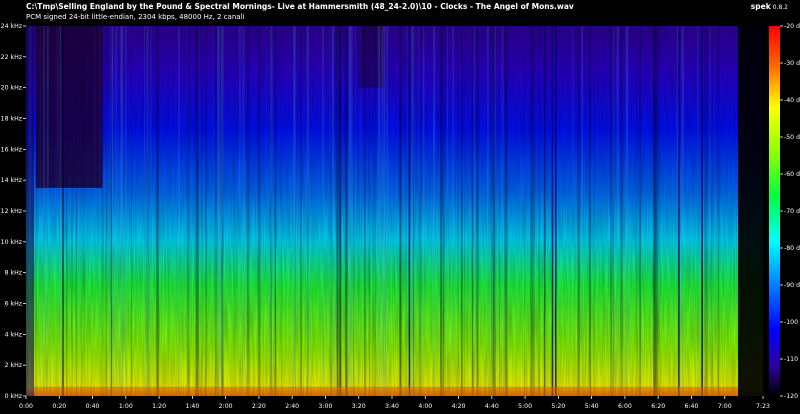  I want to click on app-name: spek, so click(760, 6).